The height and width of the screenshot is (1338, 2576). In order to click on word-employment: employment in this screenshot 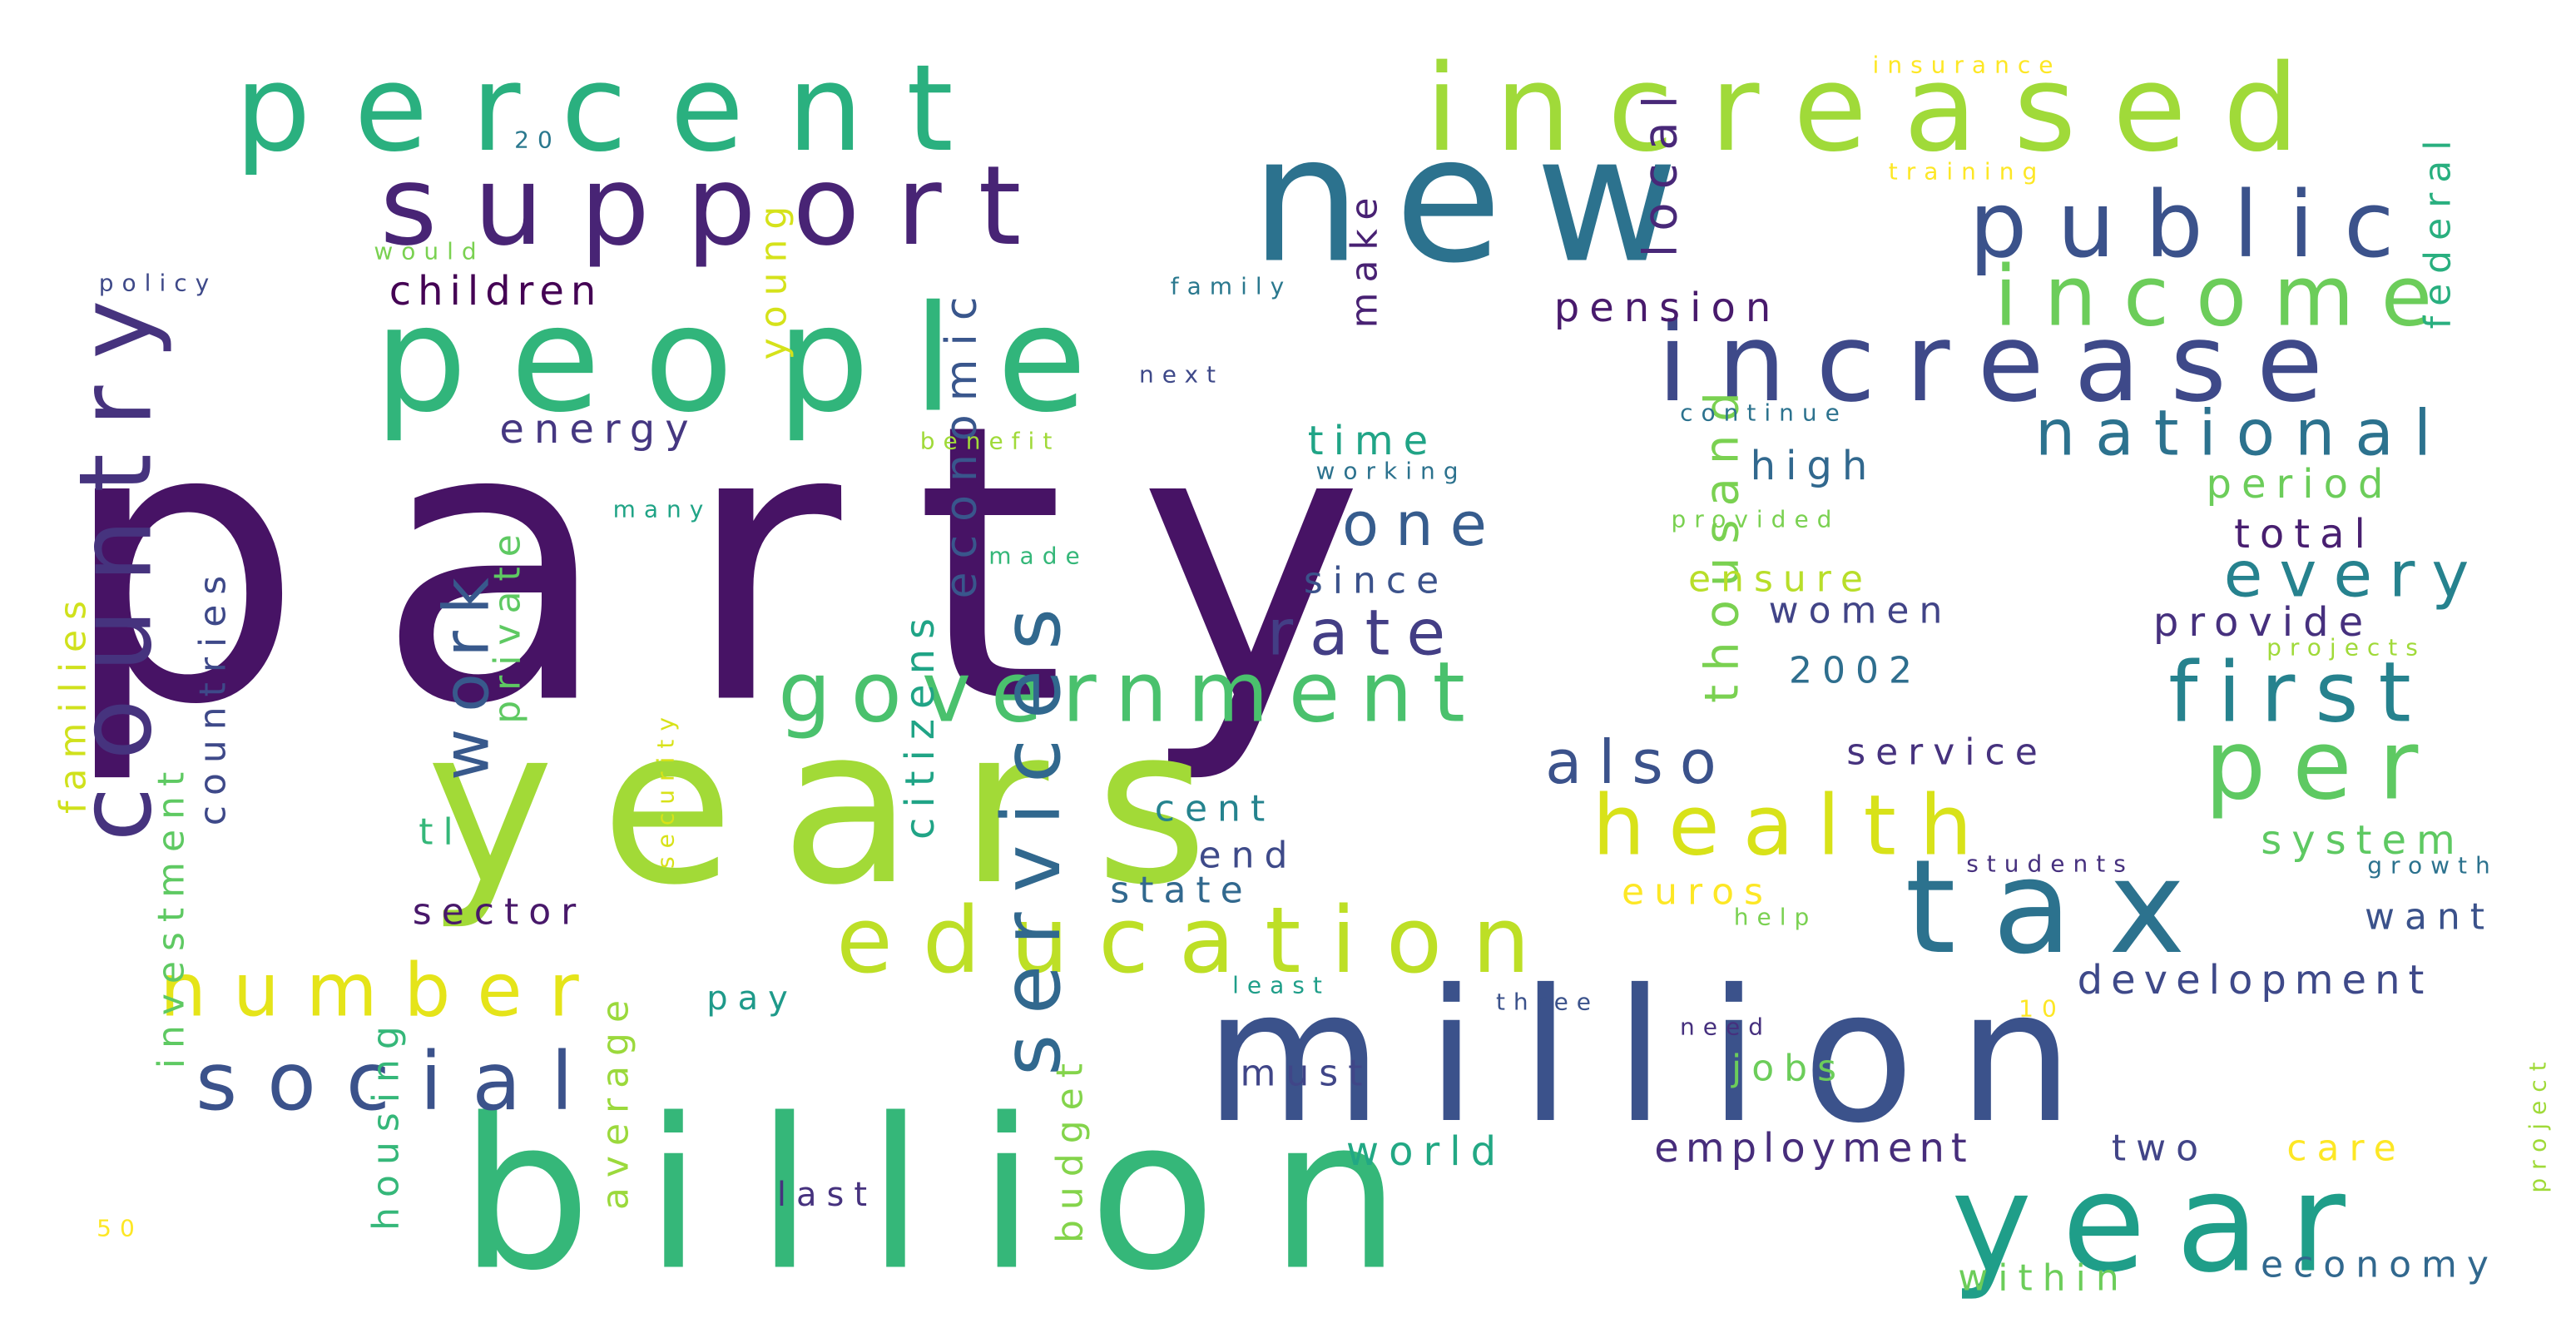, I will do `click(1814, 1148)`.